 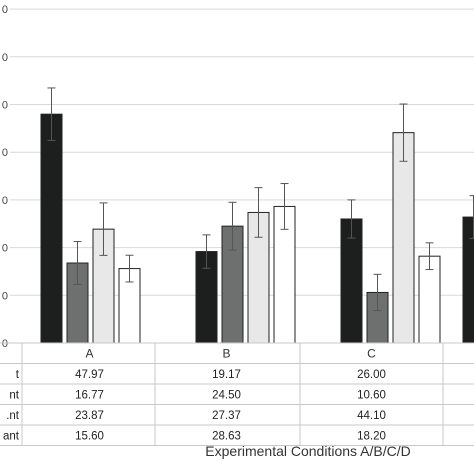 What do you see at coordinates (371, 416) in the screenshot?
I see `table-cell: 44.10` at bounding box center [371, 416].